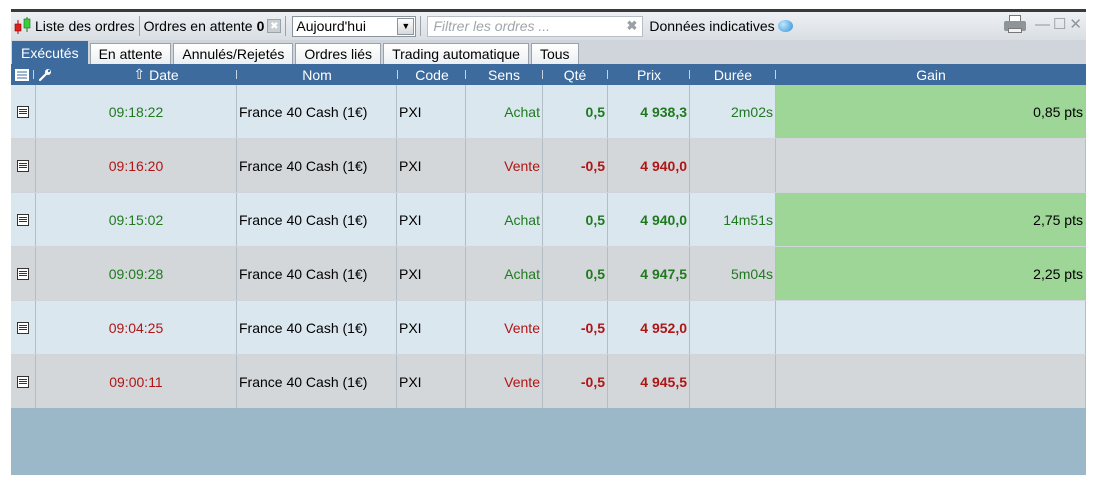  Describe the element at coordinates (649, 381) in the screenshot. I see `order-price: 4 945,5` at that location.